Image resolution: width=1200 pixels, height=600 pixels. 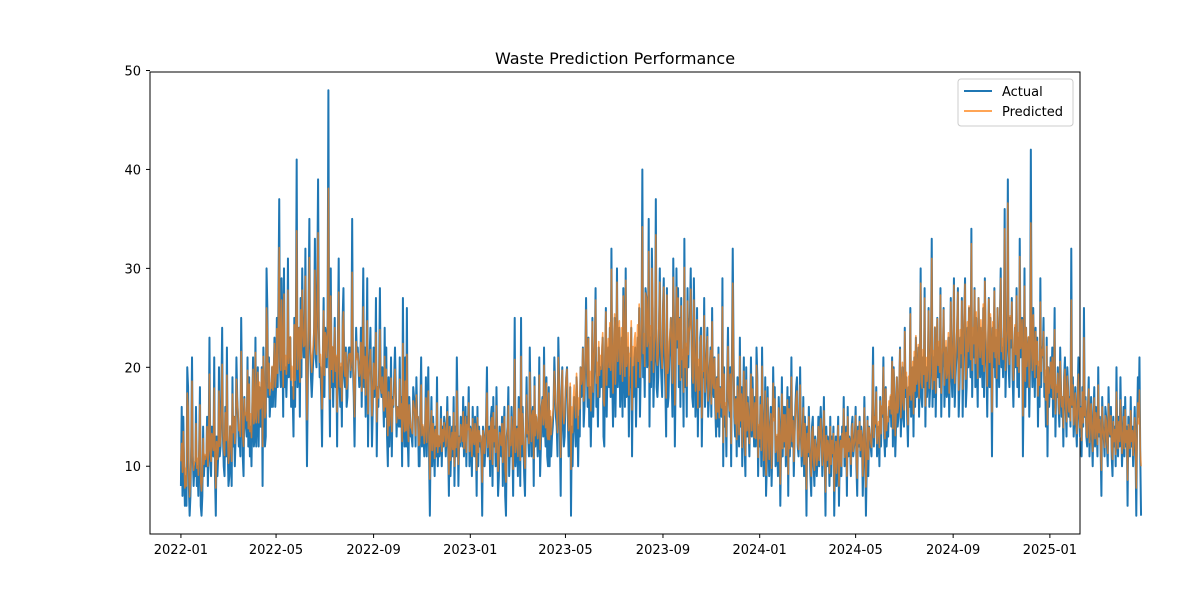 I want to click on y-tick-label: 40, so click(x=132, y=170).